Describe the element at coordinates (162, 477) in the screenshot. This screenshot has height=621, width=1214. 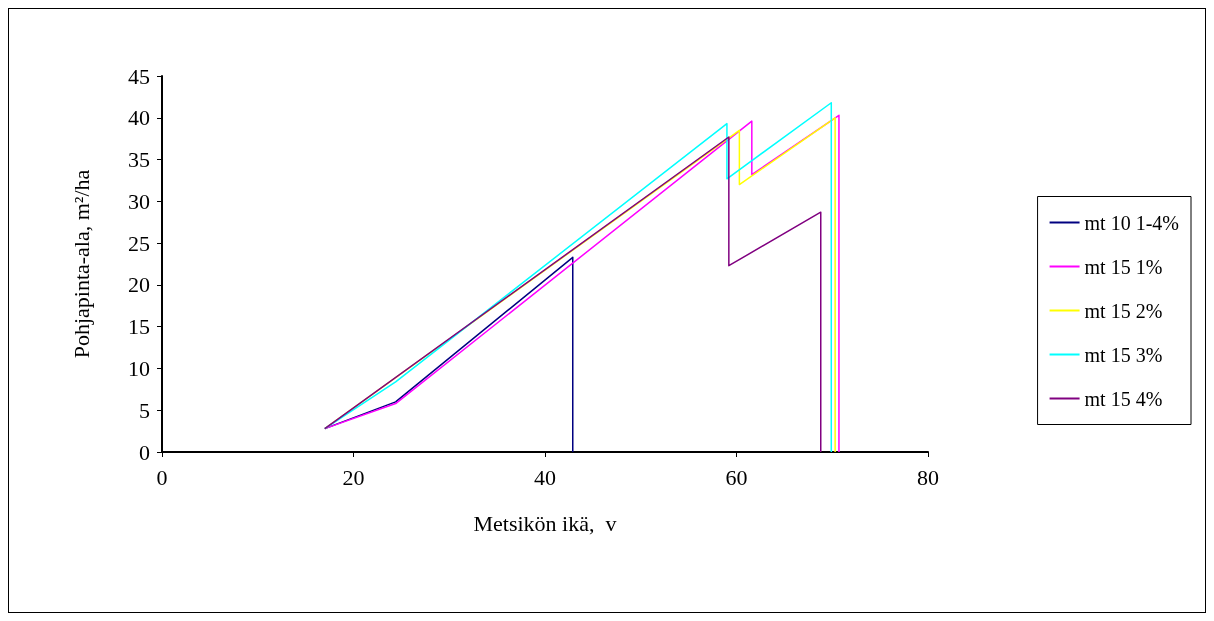
I see `x-tick-label: 0` at that location.